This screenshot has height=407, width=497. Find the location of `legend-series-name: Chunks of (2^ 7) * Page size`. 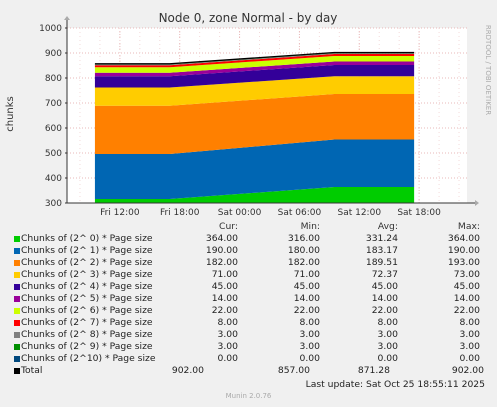

legend-series-name: Chunks of (2^ 7) * Page size is located at coordinates (87, 322).